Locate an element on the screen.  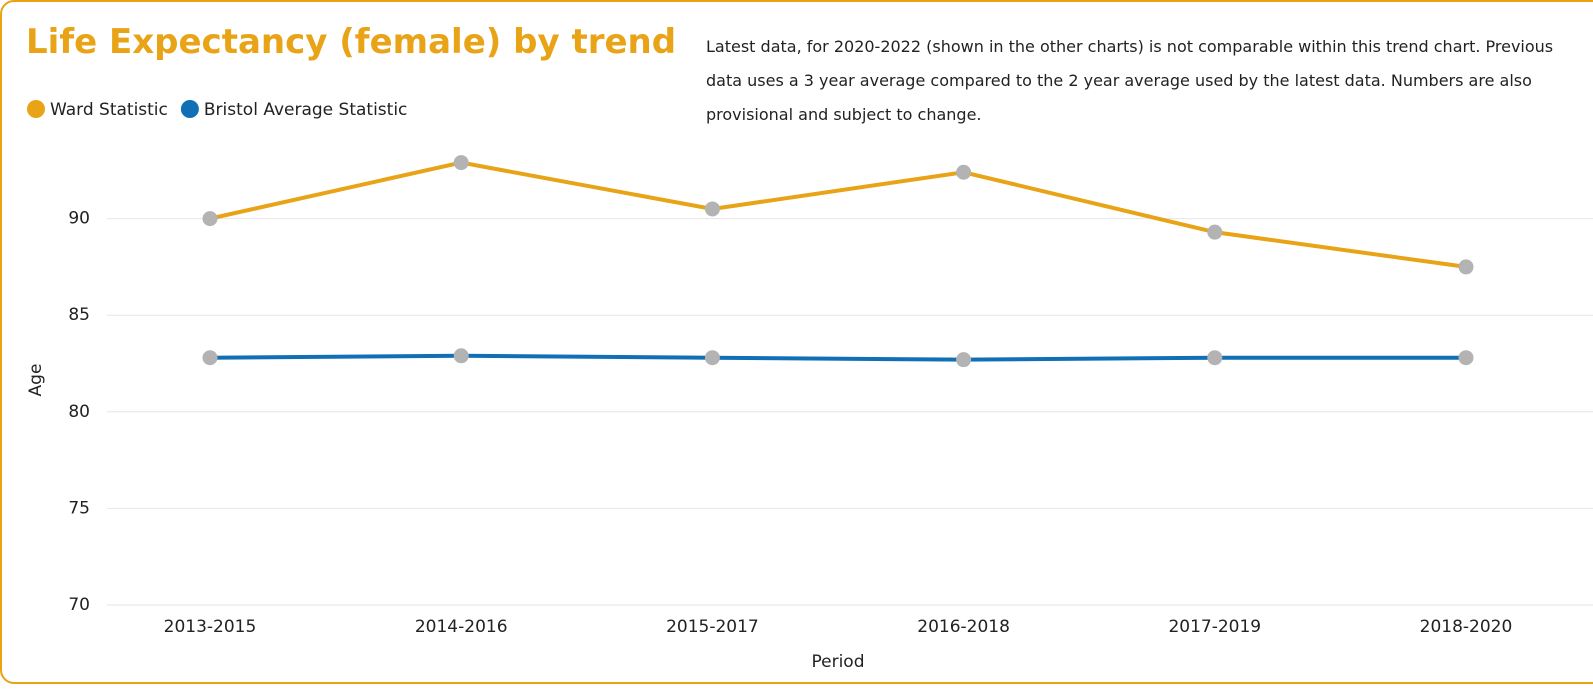
x-tick-label: 2014-2016 is located at coordinates (461, 627).